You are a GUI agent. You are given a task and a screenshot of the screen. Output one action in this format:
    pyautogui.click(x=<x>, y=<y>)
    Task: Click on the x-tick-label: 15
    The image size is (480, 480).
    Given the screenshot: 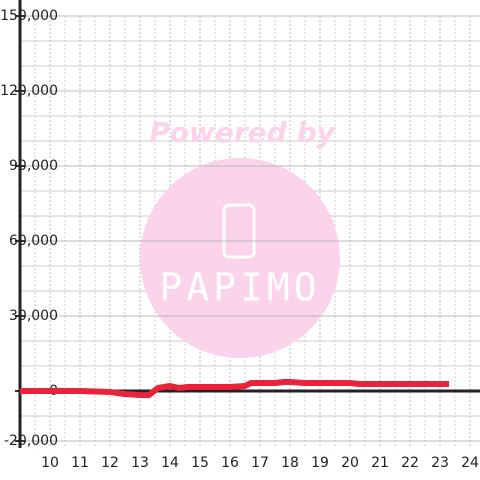 What is the action you would take?
    pyautogui.click(x=200, y=463)
    